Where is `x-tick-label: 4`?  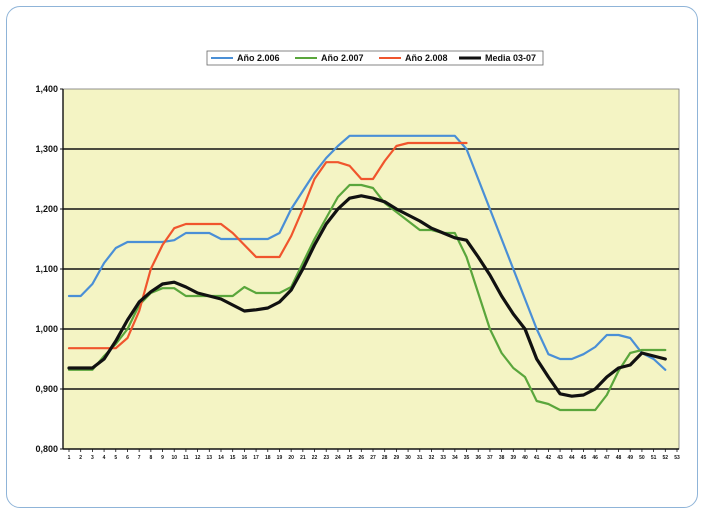 x-tick-label: 4 is located at coordinates (104, 458).